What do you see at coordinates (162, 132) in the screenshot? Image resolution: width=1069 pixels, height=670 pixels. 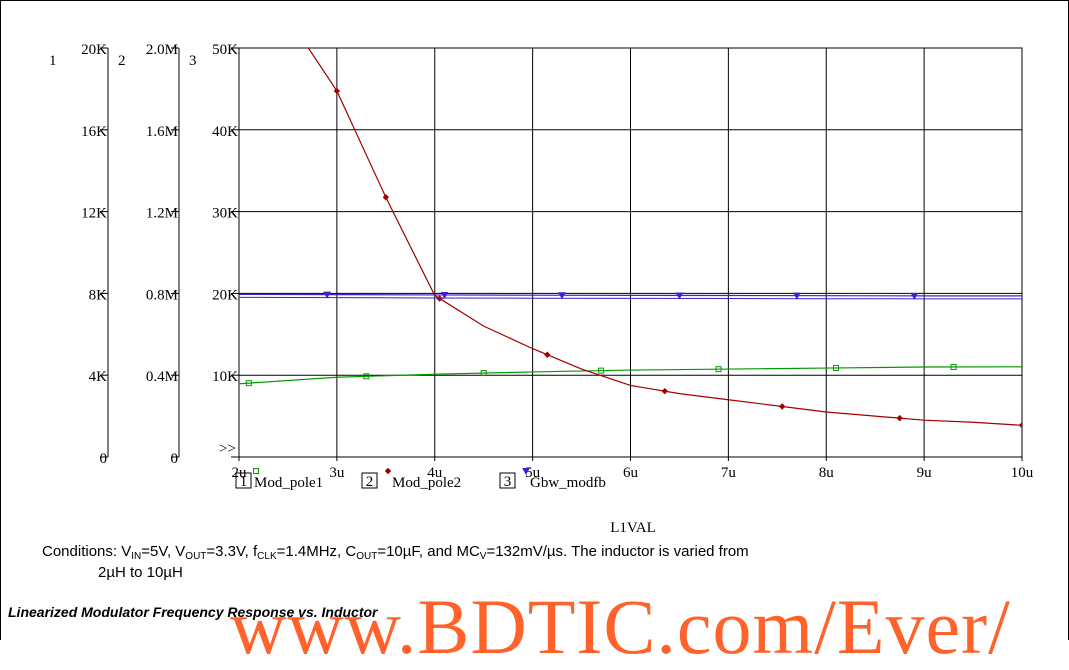 I see `y-axis-2-tick-label: 1.6M` at bounding box center [162, 132].